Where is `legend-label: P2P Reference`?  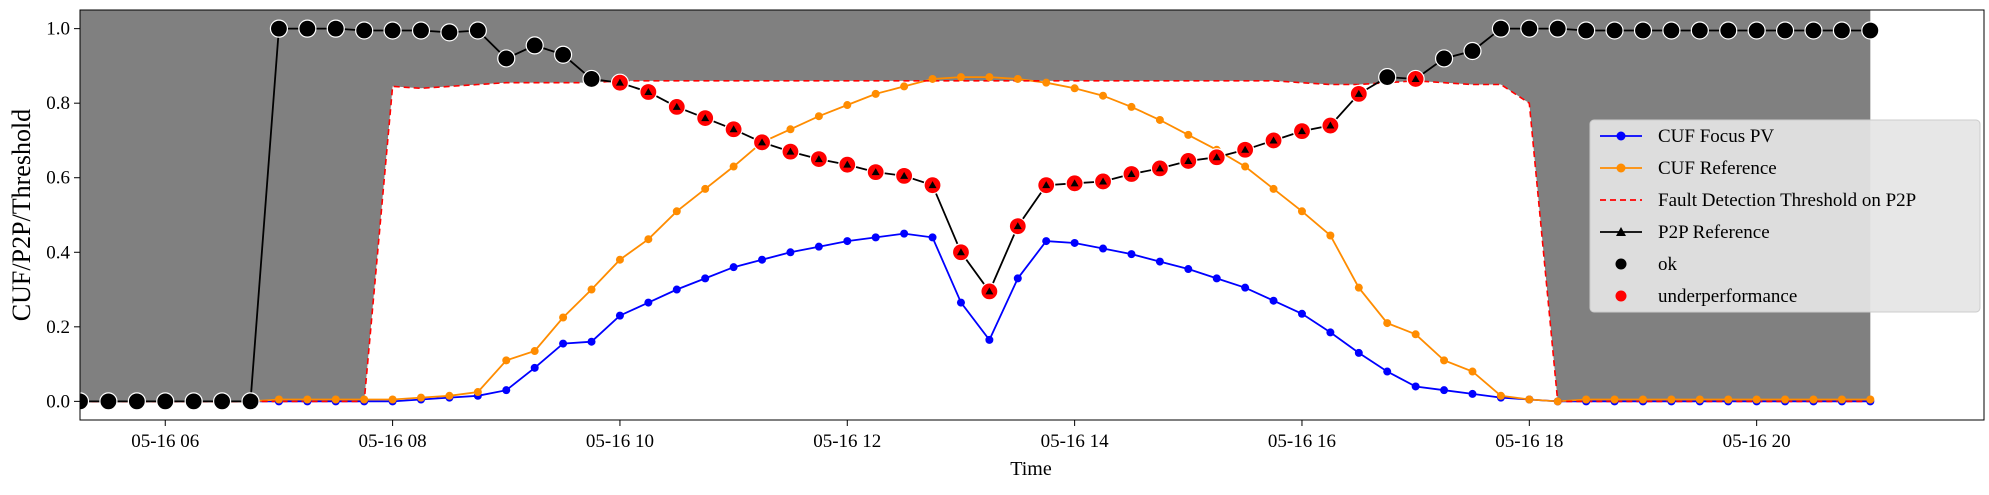 legend-label: P2P Reference is located at coordinates (1714, 232).